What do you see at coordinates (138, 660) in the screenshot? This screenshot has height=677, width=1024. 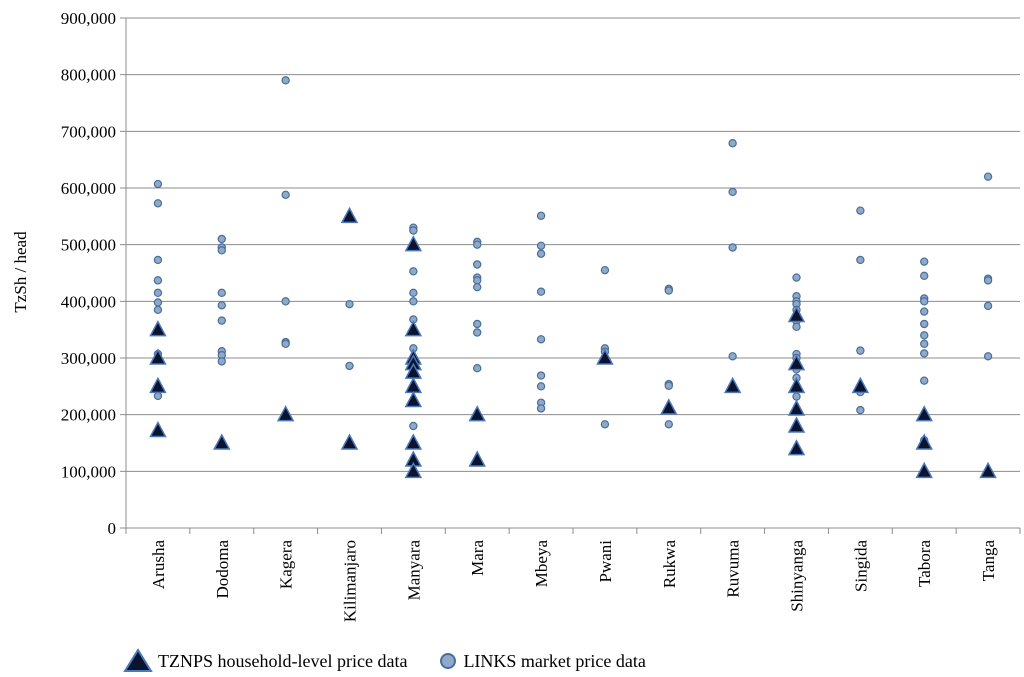 I see `triangle-marker-icon` at bounding box center [138, 660].